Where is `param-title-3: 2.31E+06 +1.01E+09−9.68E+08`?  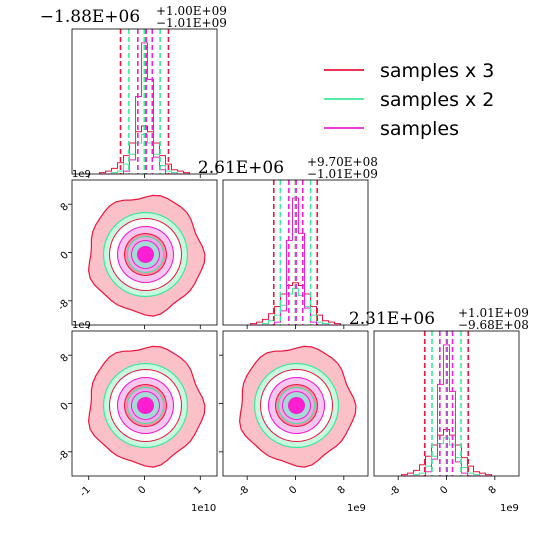 param-title-3: 2.31E+06 +1.01E+09−9.68E+08 is located at coordinates (439, 319).